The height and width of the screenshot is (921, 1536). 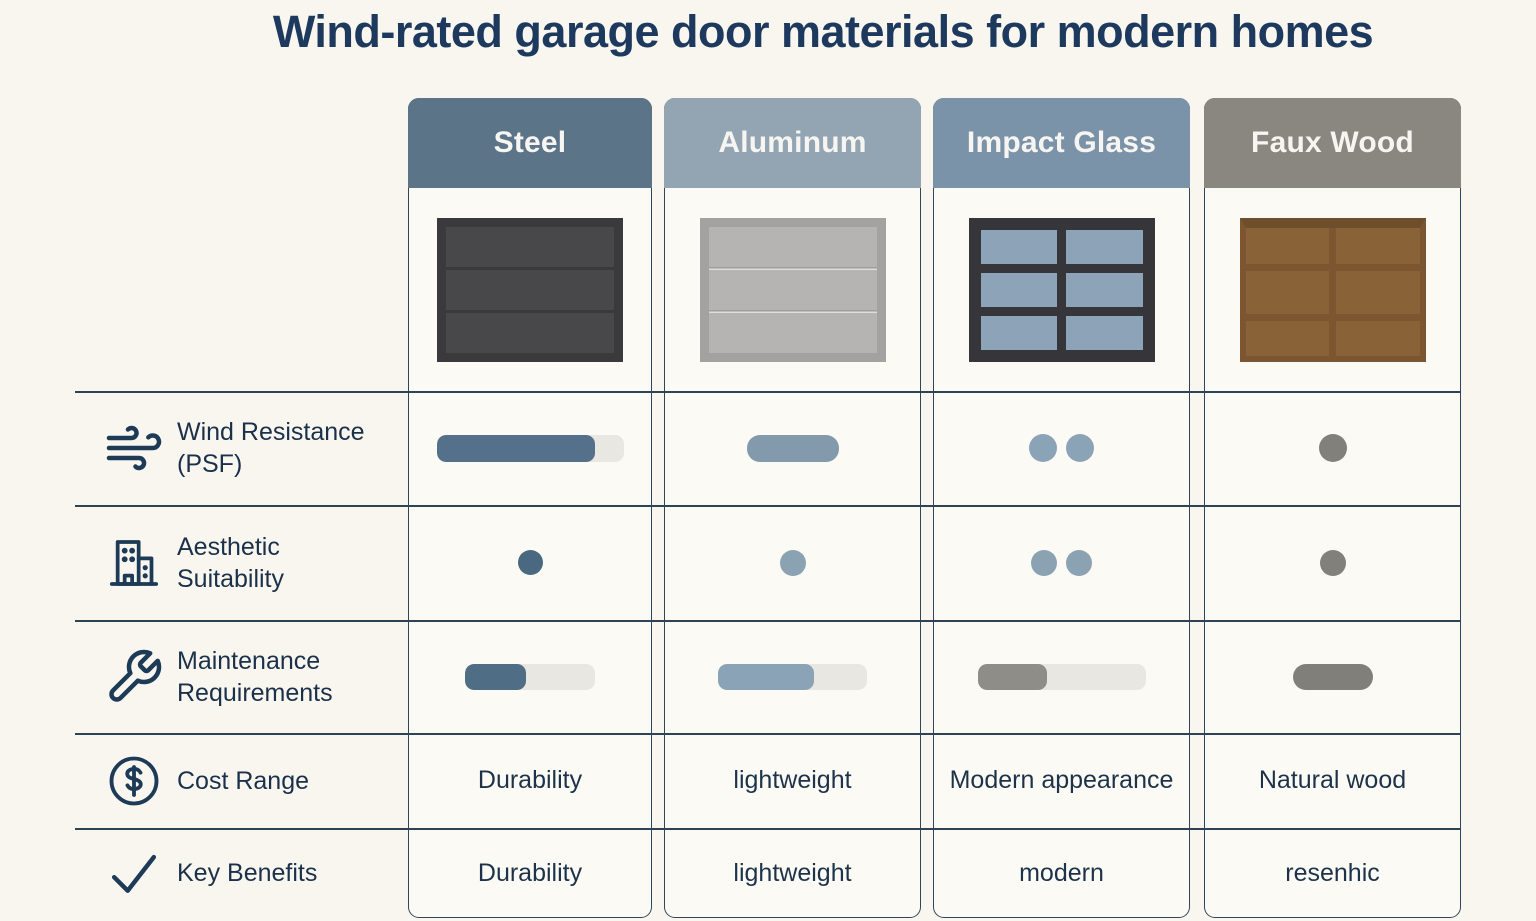 I want to click on cell-maintenance-requirements-faux-wood, so click(x=1332, y=676).